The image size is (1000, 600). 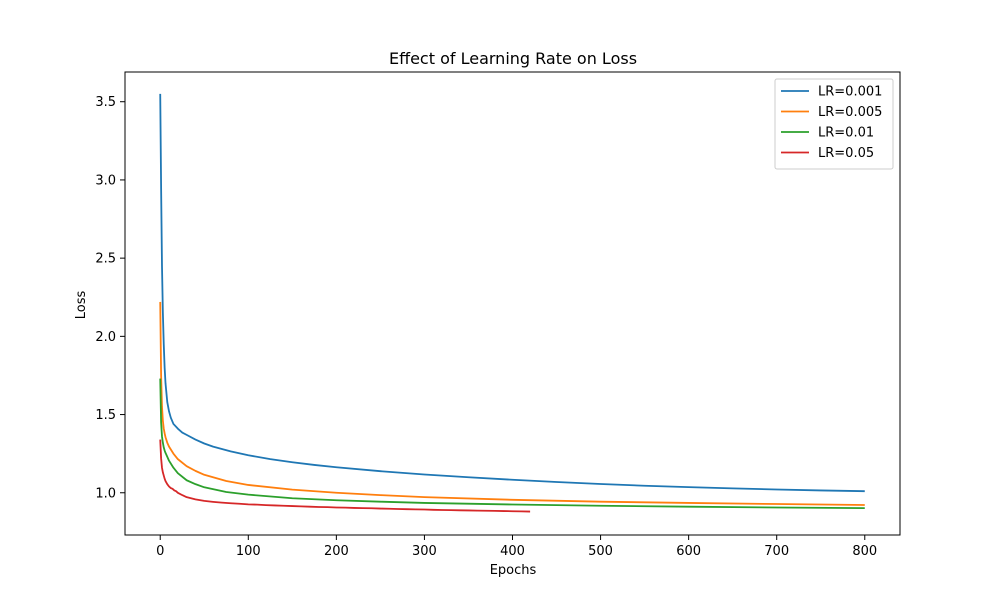 I want to click on legend-box, so click(x=834, y=124).